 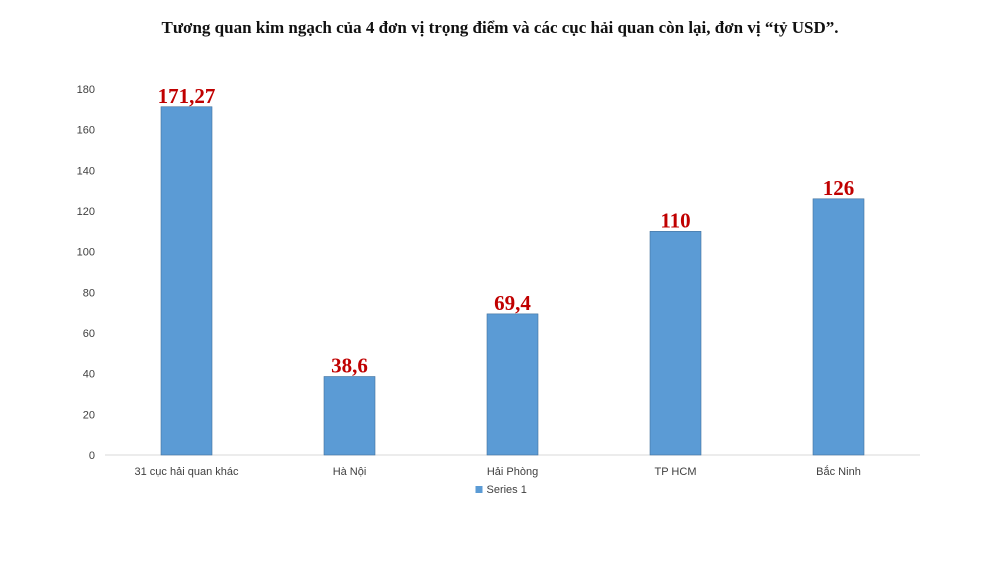 I want to click on category-label: Bắc Ninh, so click(x=838, y=471).